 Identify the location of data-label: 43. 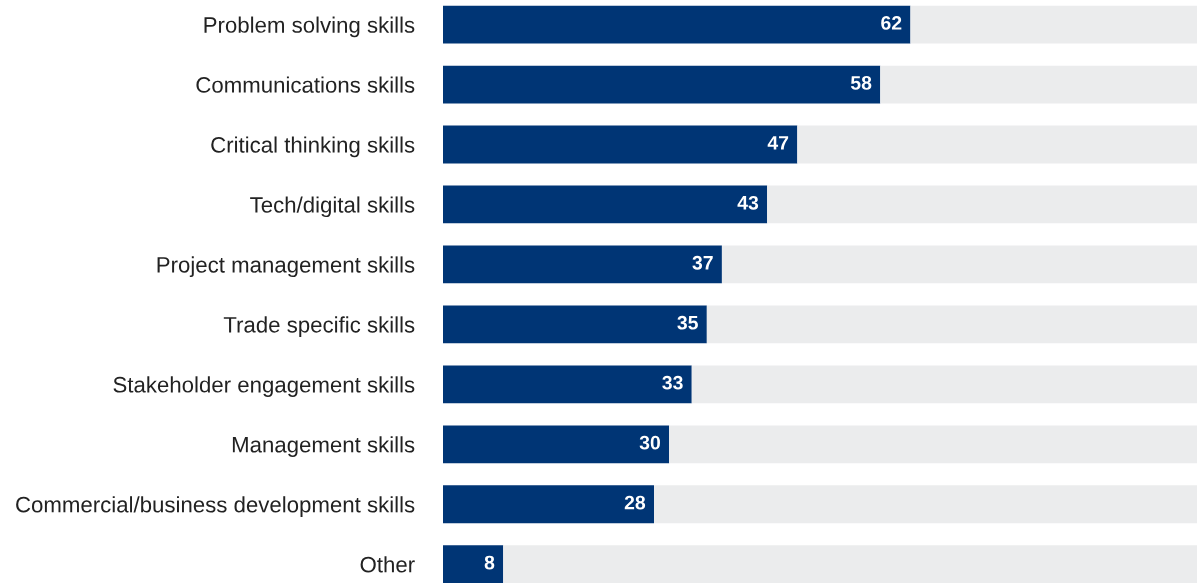
(748, 202).